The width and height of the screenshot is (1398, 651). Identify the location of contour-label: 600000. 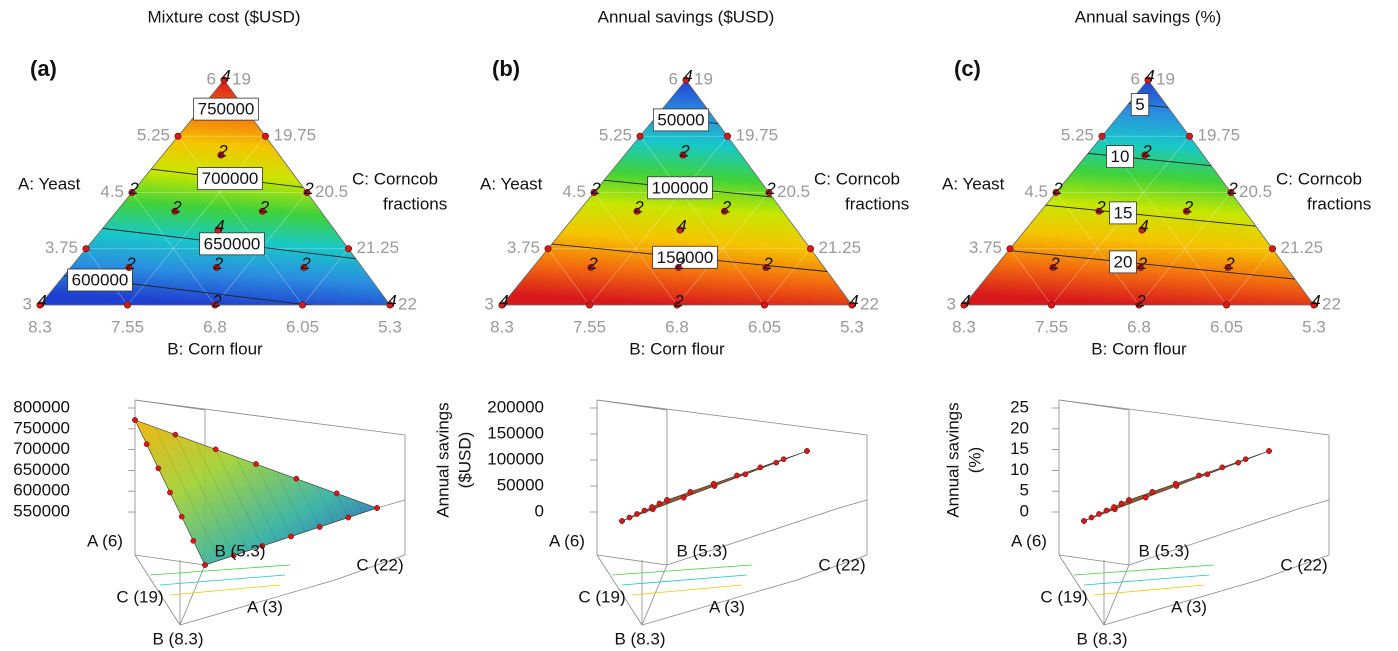
(100, 279).